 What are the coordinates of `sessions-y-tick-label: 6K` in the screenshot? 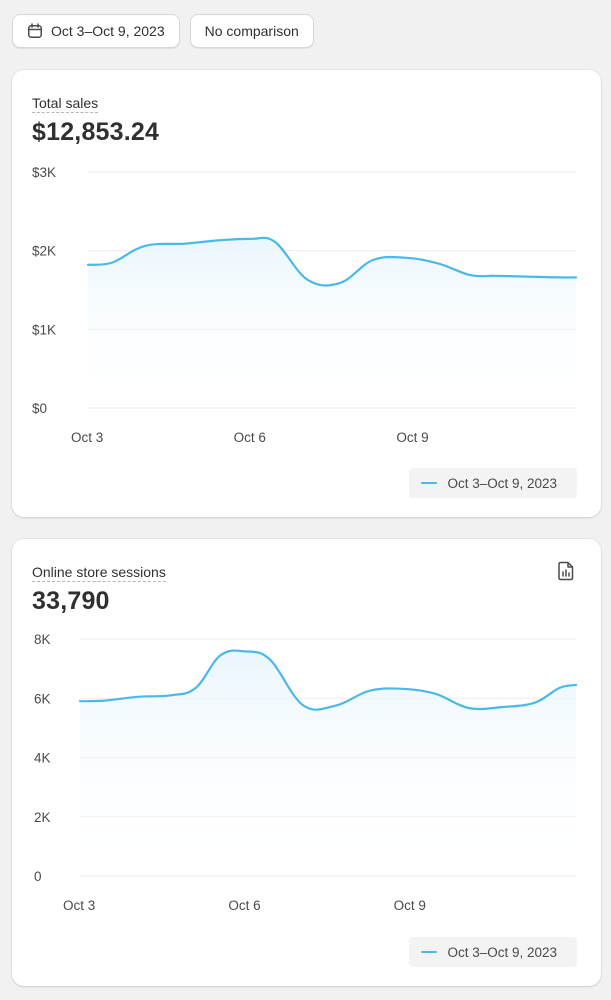 It's located at (42, 698).